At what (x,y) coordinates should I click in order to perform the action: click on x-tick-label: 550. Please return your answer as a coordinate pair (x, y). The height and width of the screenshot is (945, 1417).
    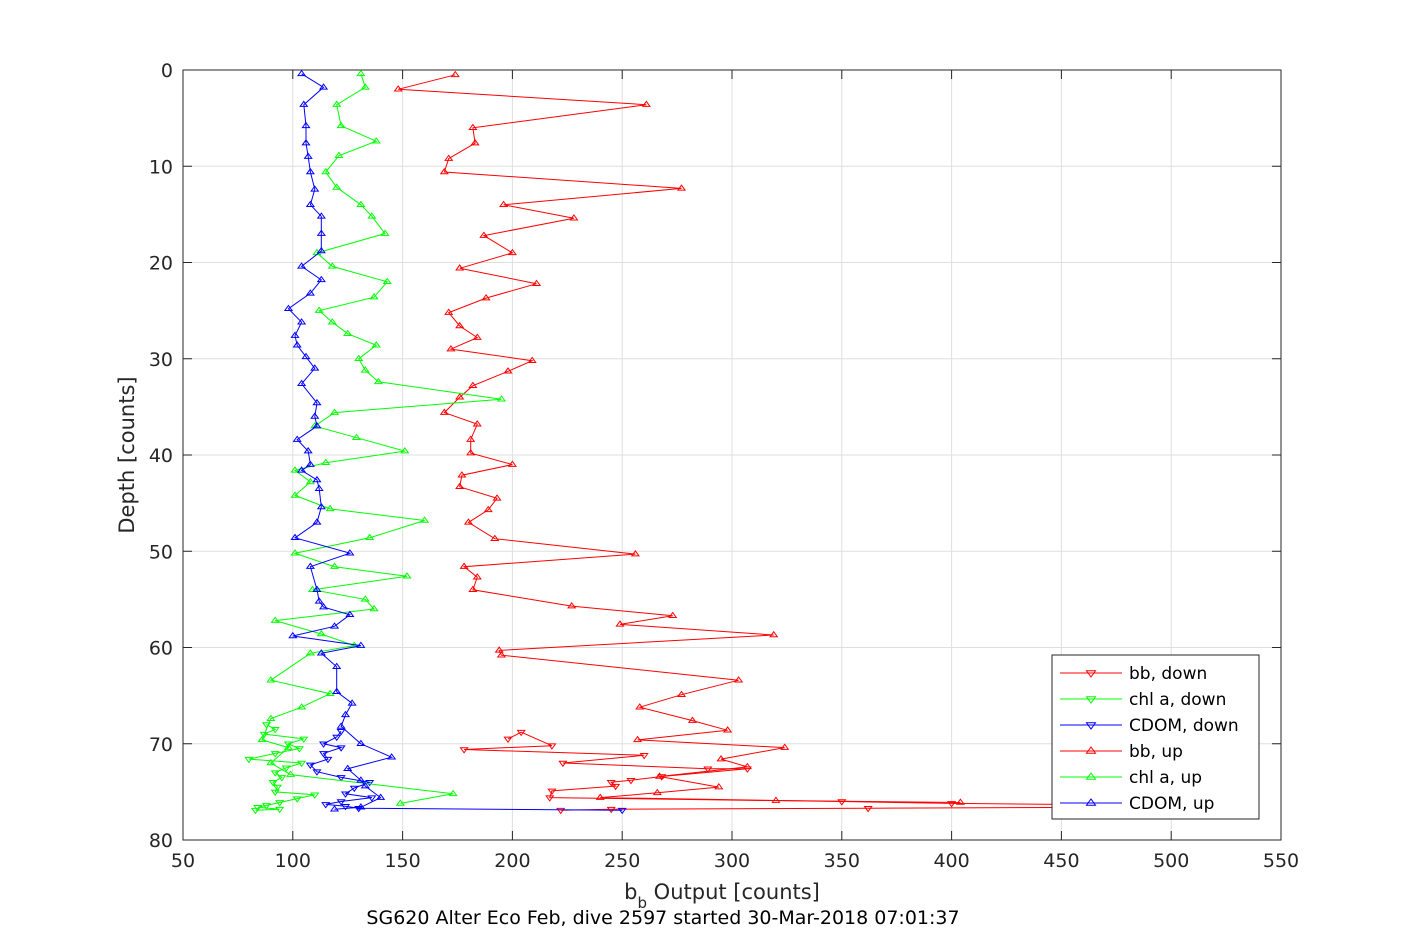
    Looking at the image, I should click on (1281, 861).